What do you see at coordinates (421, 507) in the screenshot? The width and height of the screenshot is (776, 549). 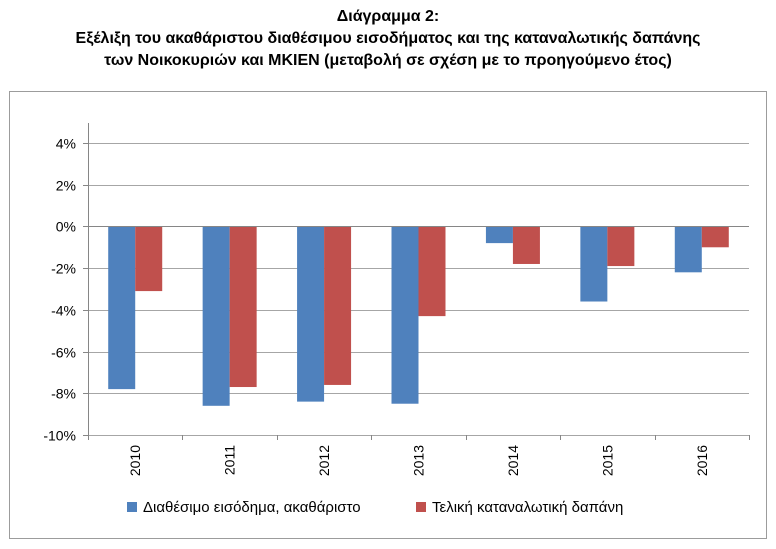 I see `legend-consumption-expenditure-swatch` at bounding box center [421, 507].